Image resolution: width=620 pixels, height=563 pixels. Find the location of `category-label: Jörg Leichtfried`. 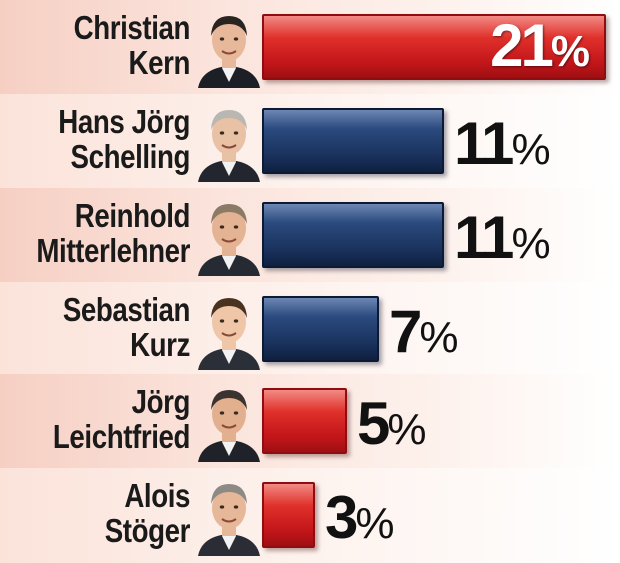

category-label: Jörg Leichtfried is located at coordinates (112, 419).